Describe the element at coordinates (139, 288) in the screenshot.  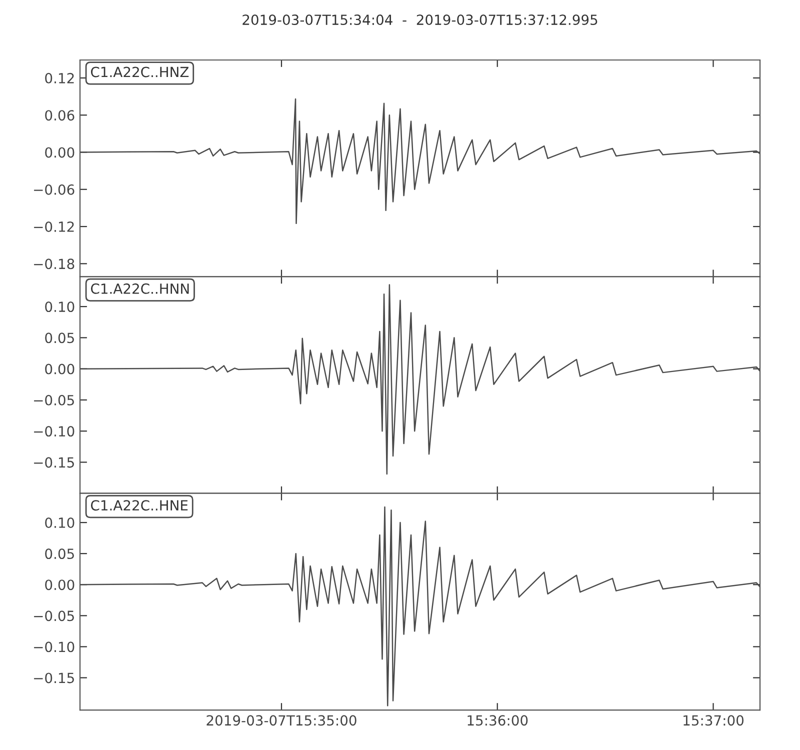
I see `text: C1.A22C..HNN` at that location.